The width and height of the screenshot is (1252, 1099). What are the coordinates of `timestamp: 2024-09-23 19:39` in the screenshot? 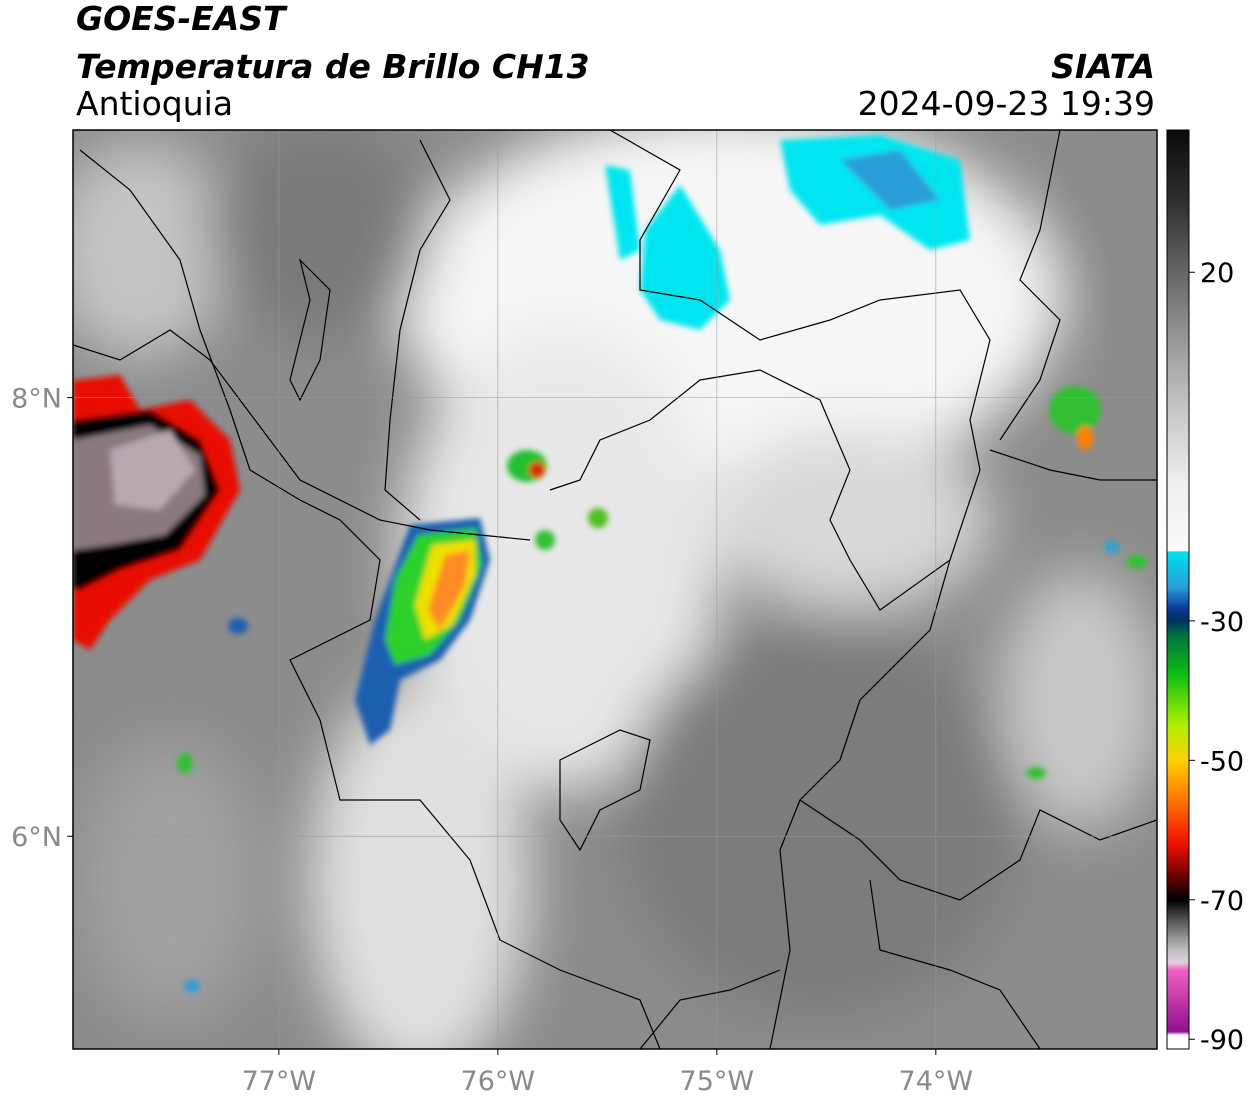 It's located at (1006, 103).